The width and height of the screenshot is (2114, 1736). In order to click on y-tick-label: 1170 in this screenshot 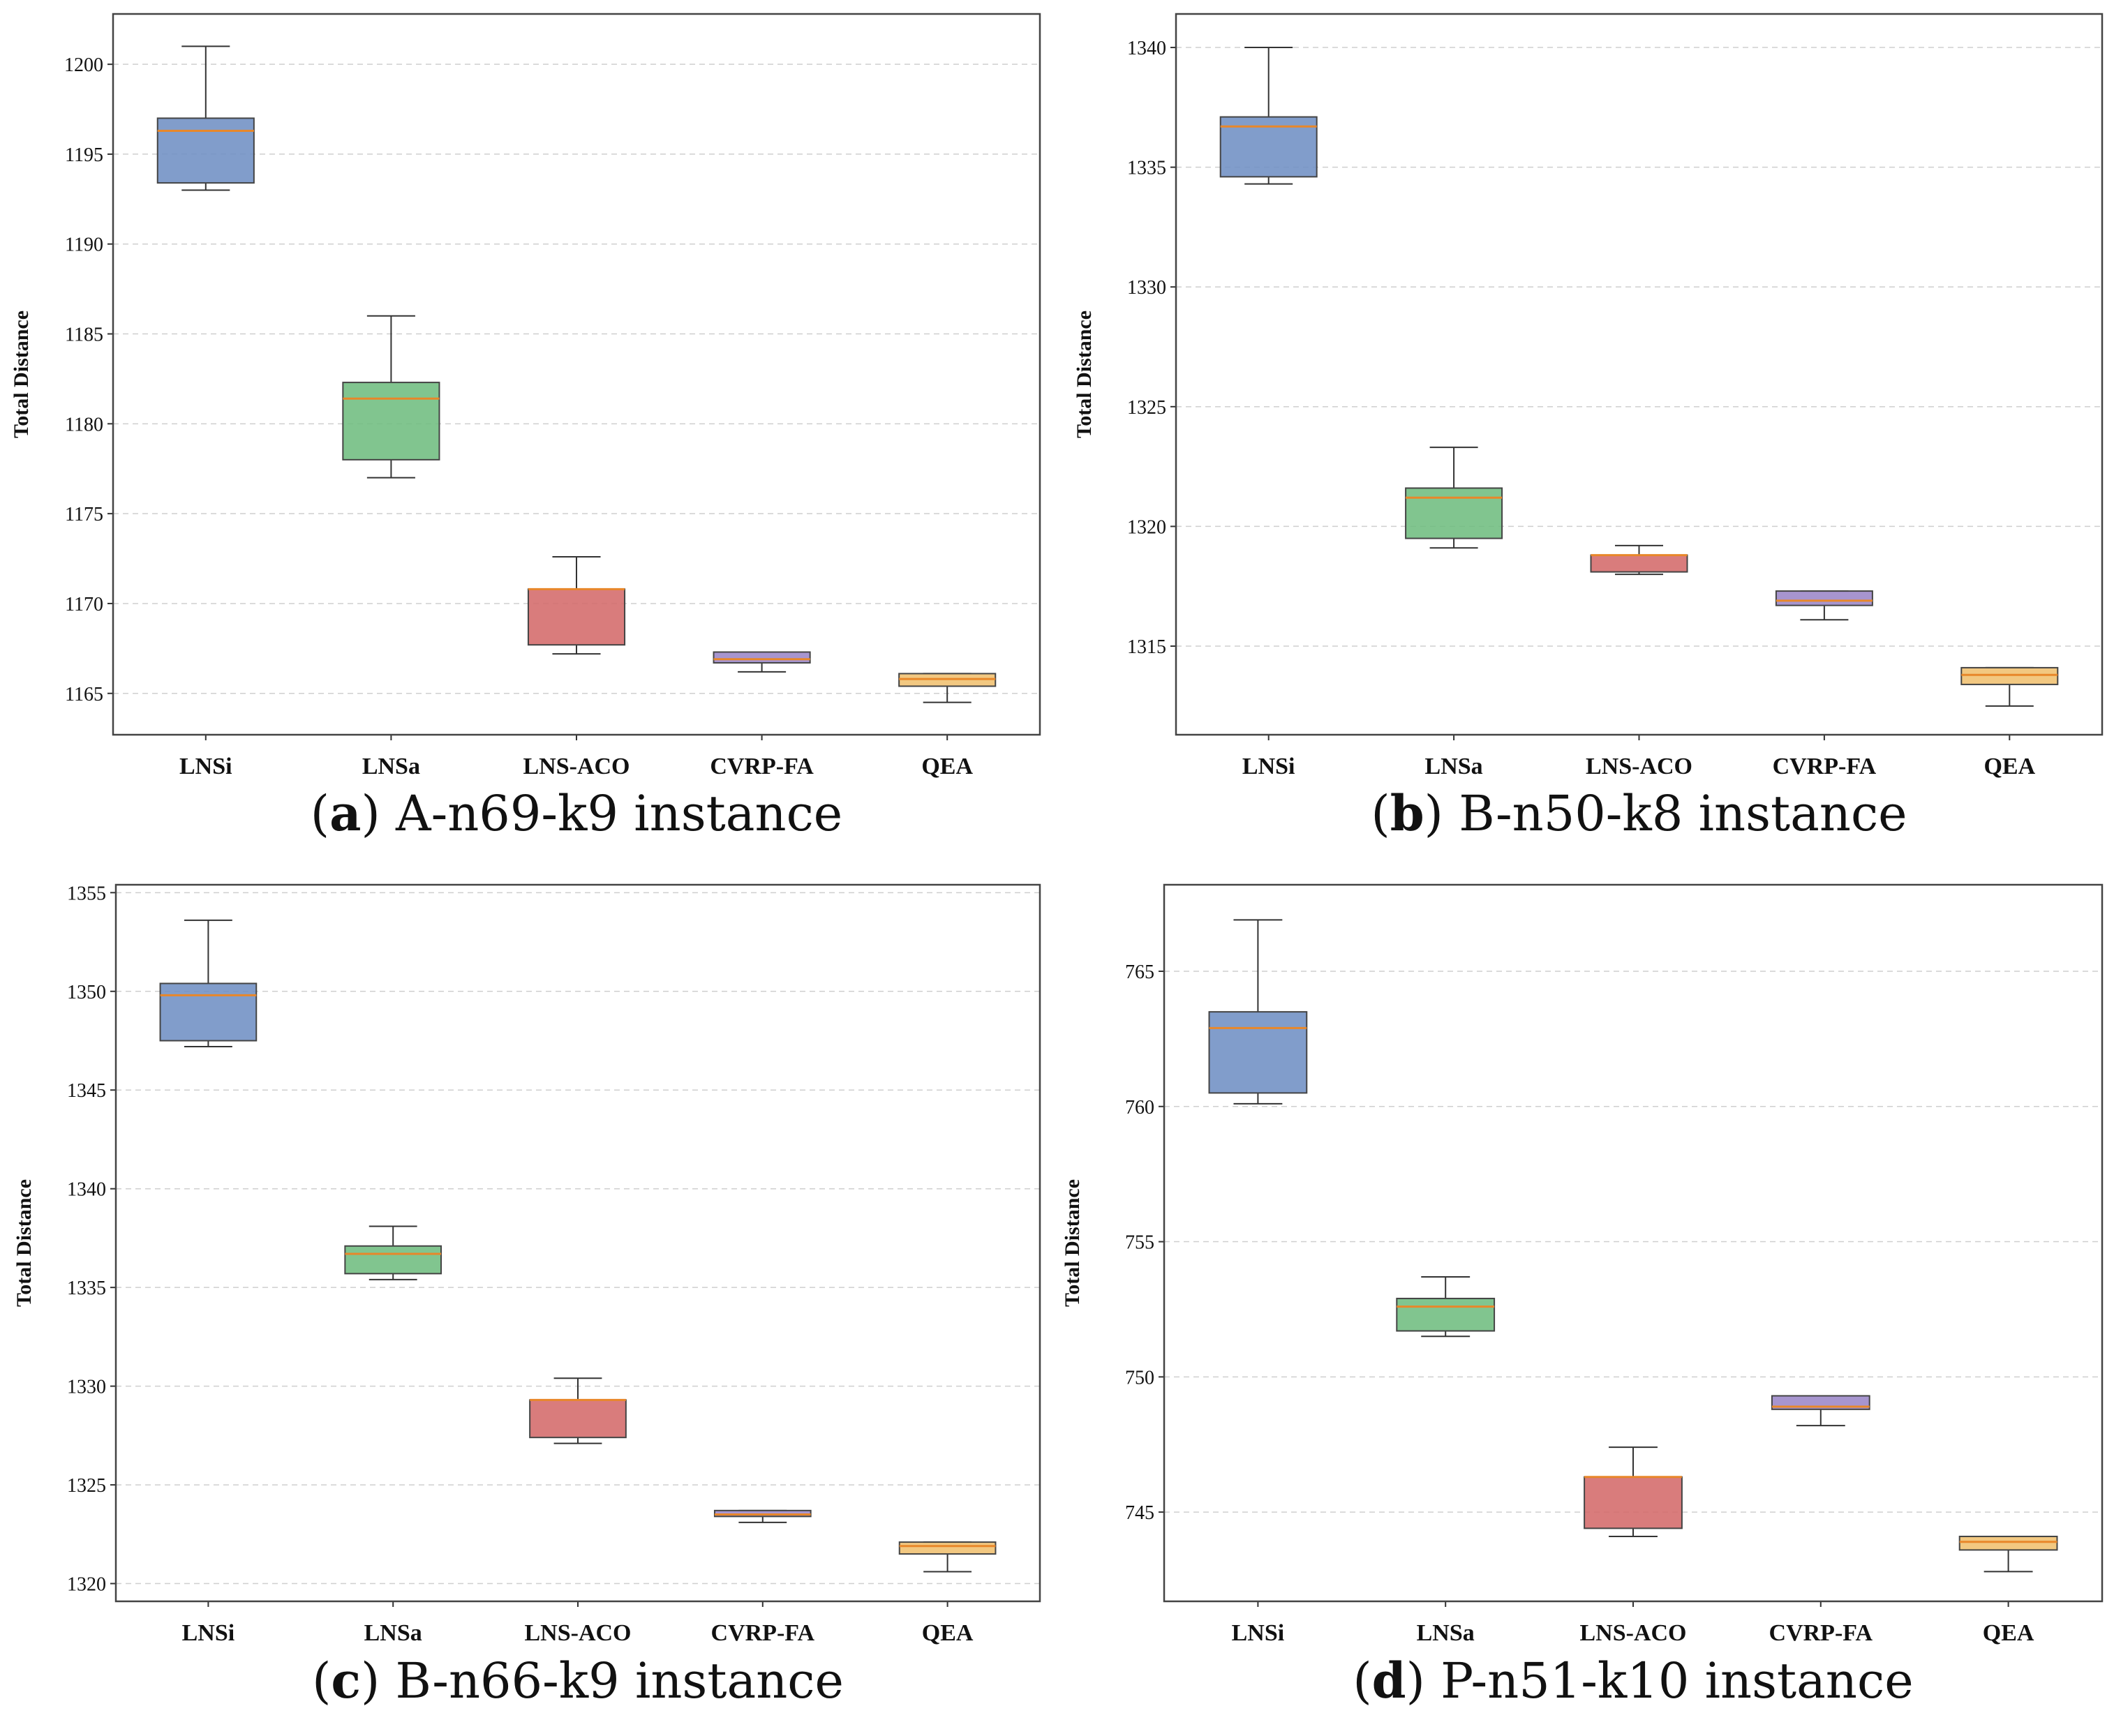, I will do `click(84, 604)`.